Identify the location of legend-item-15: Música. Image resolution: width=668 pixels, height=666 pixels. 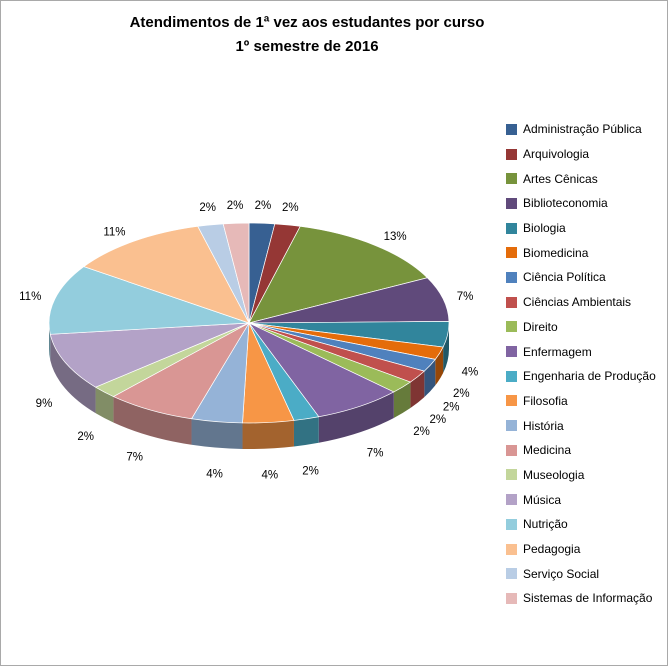
(585, 499).